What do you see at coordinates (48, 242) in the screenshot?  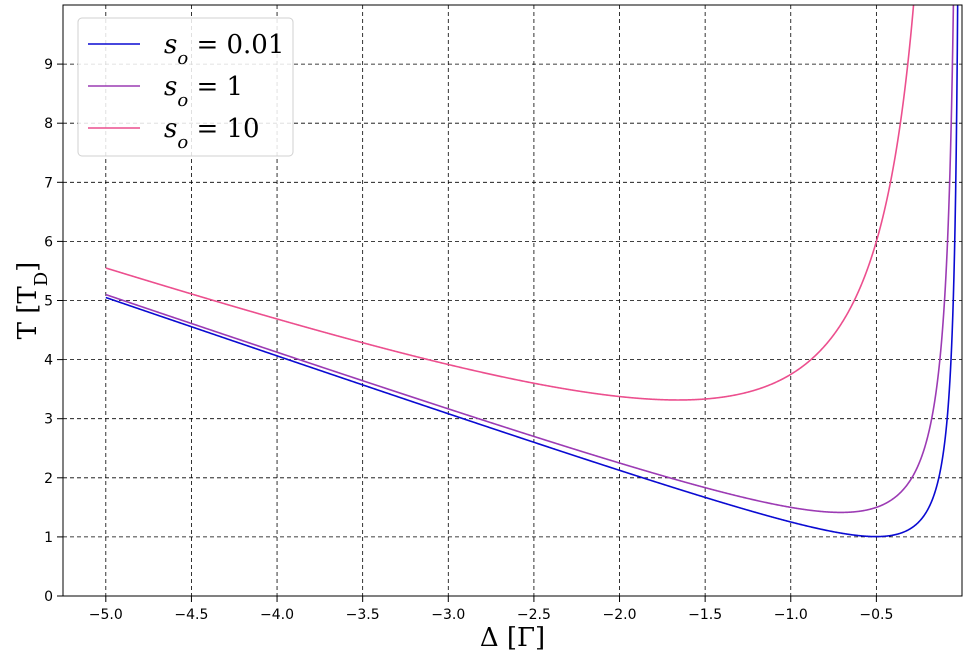 I see `y-tick-label: 6` at bounding box center [48, 242].